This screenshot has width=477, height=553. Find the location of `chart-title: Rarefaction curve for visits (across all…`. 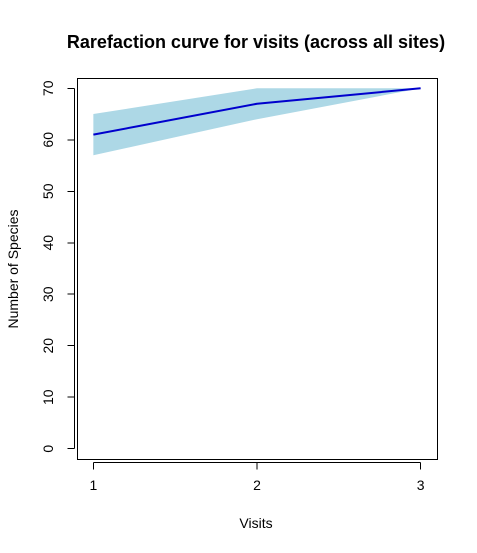

chart-title: Rarefaction curve for visits (across all… is located at coordinates (256, 42).